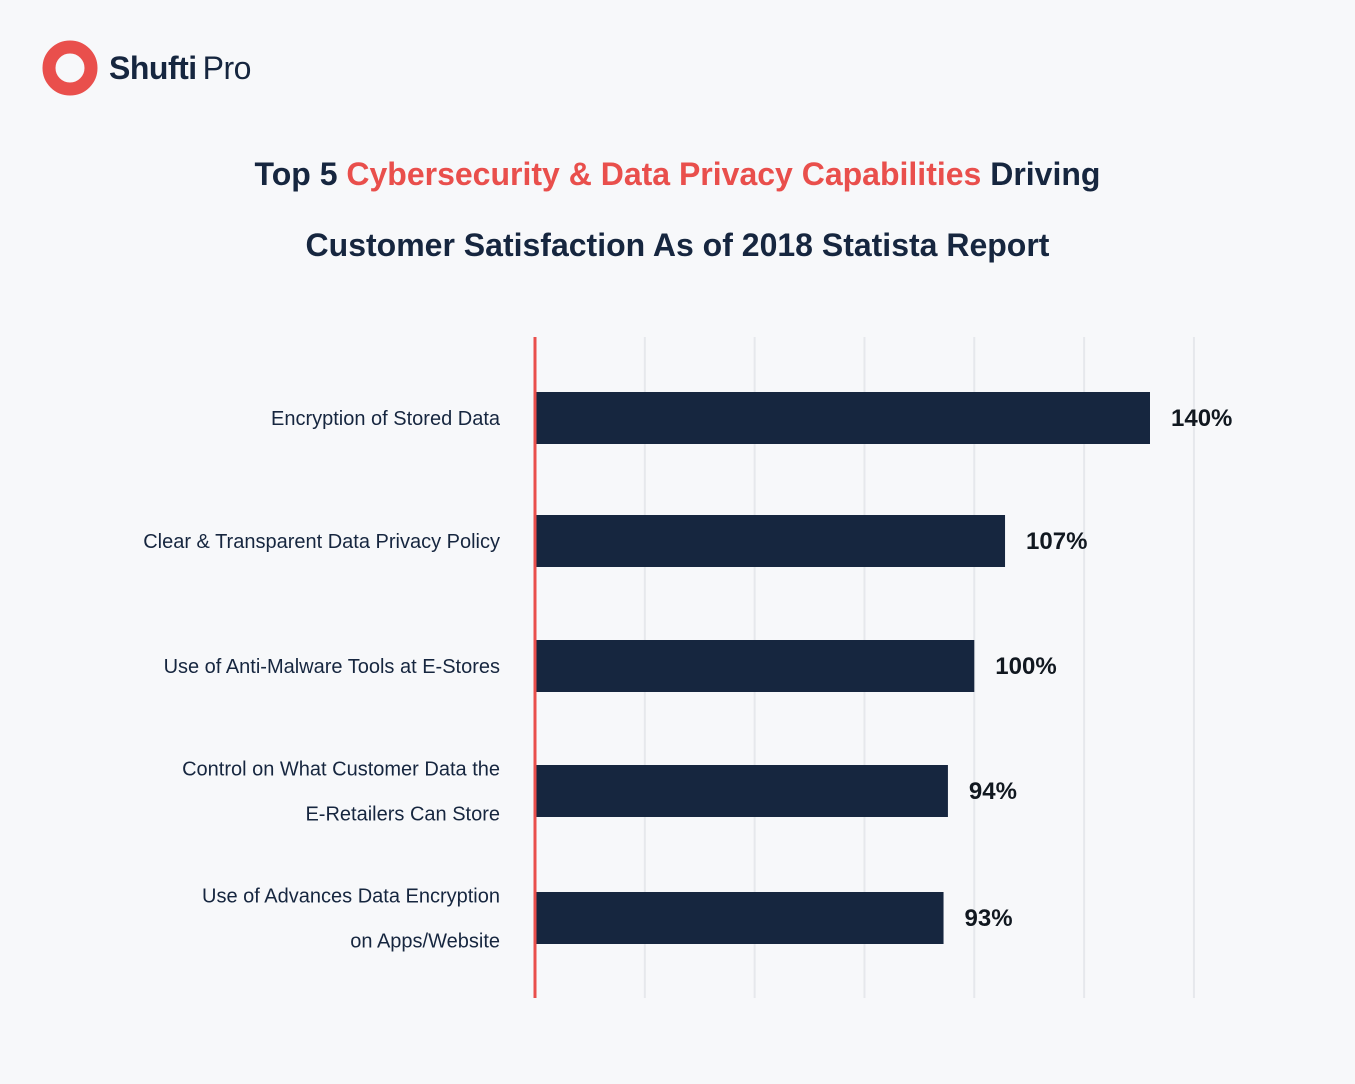 Image resolution: width=1355 pixels, height=1084 pixels. What do you see at coordinates (351, 897) in the screenshot?
I see `category-label: Use of Advances Data Encryption` at bounding box center [351, 897].